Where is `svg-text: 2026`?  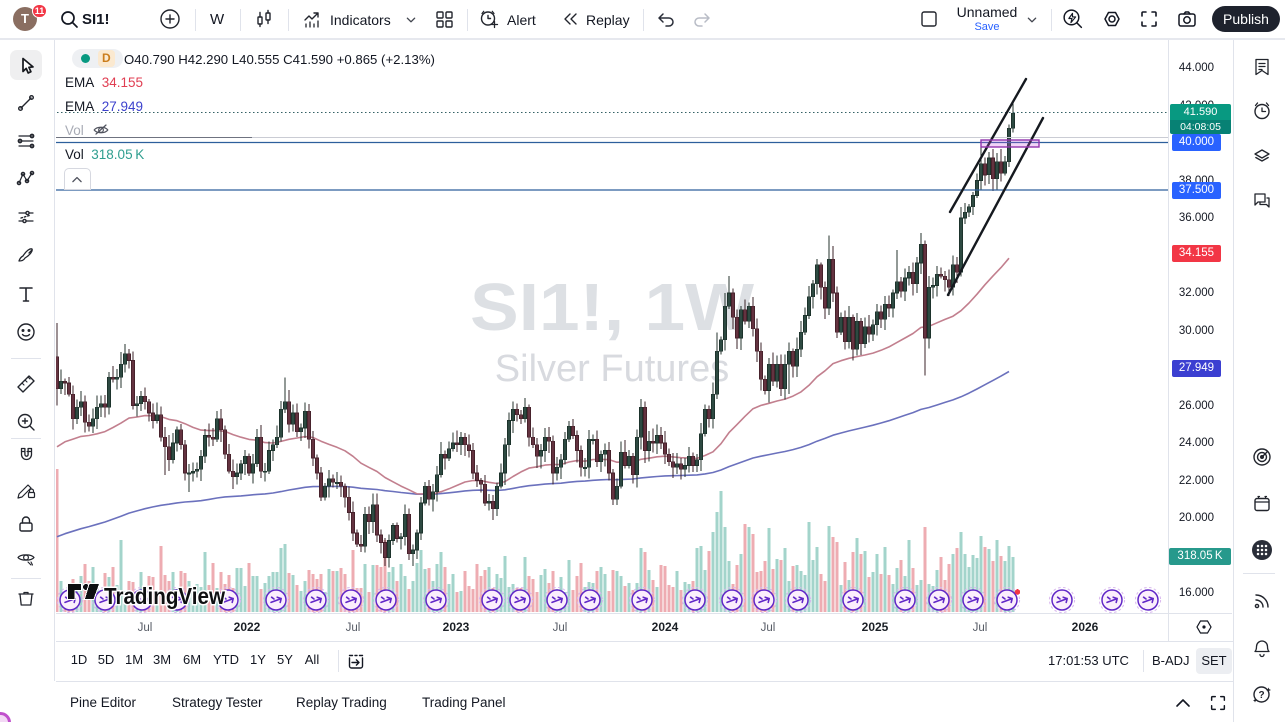
svg-text: 2026 is located at coordinates (1085, 627).